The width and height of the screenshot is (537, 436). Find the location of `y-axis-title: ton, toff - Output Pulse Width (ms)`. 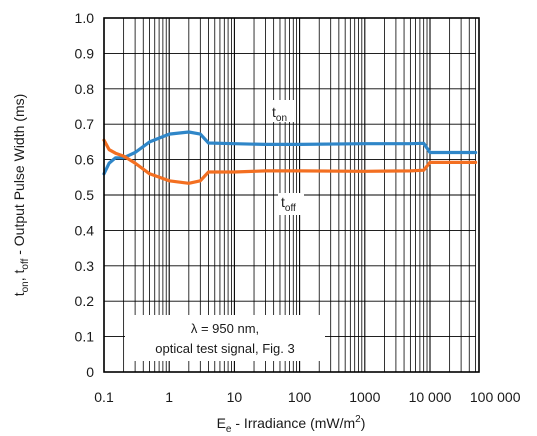

y-axis-title: ton, toff - Output Pulse Width (ms) is located at coordinates (21, 195).